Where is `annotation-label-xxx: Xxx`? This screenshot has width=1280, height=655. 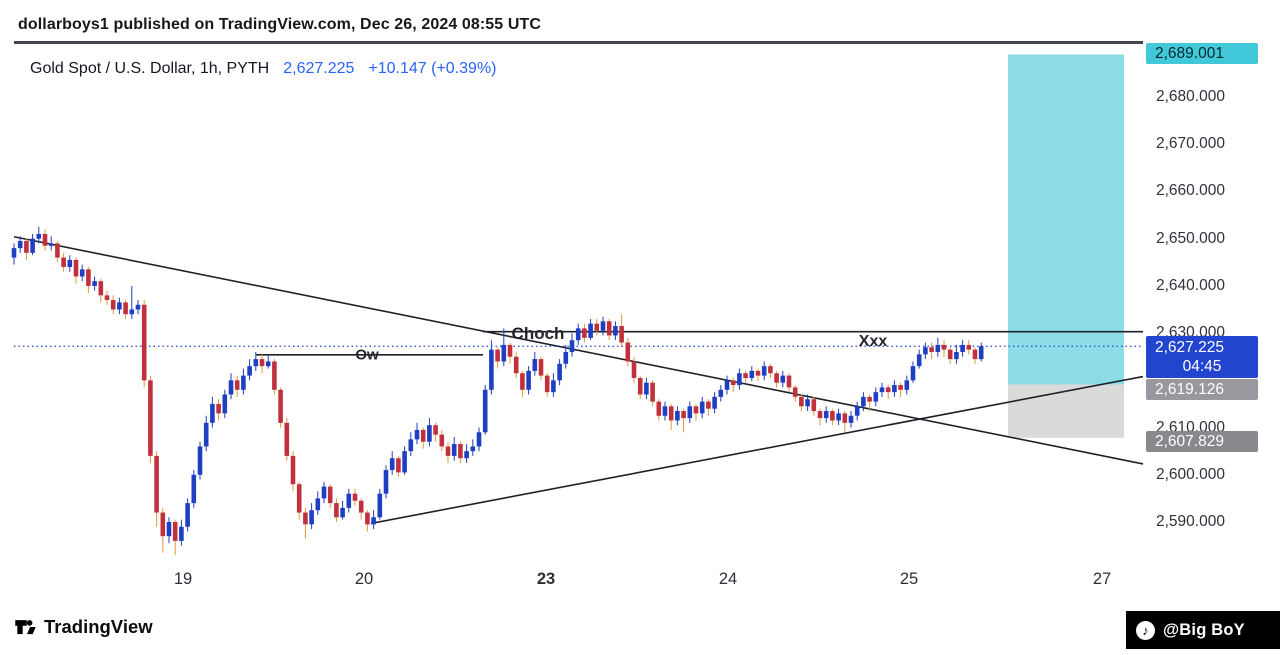 annotation-label-xxx: Xxx is located at coordinates (873, 341).